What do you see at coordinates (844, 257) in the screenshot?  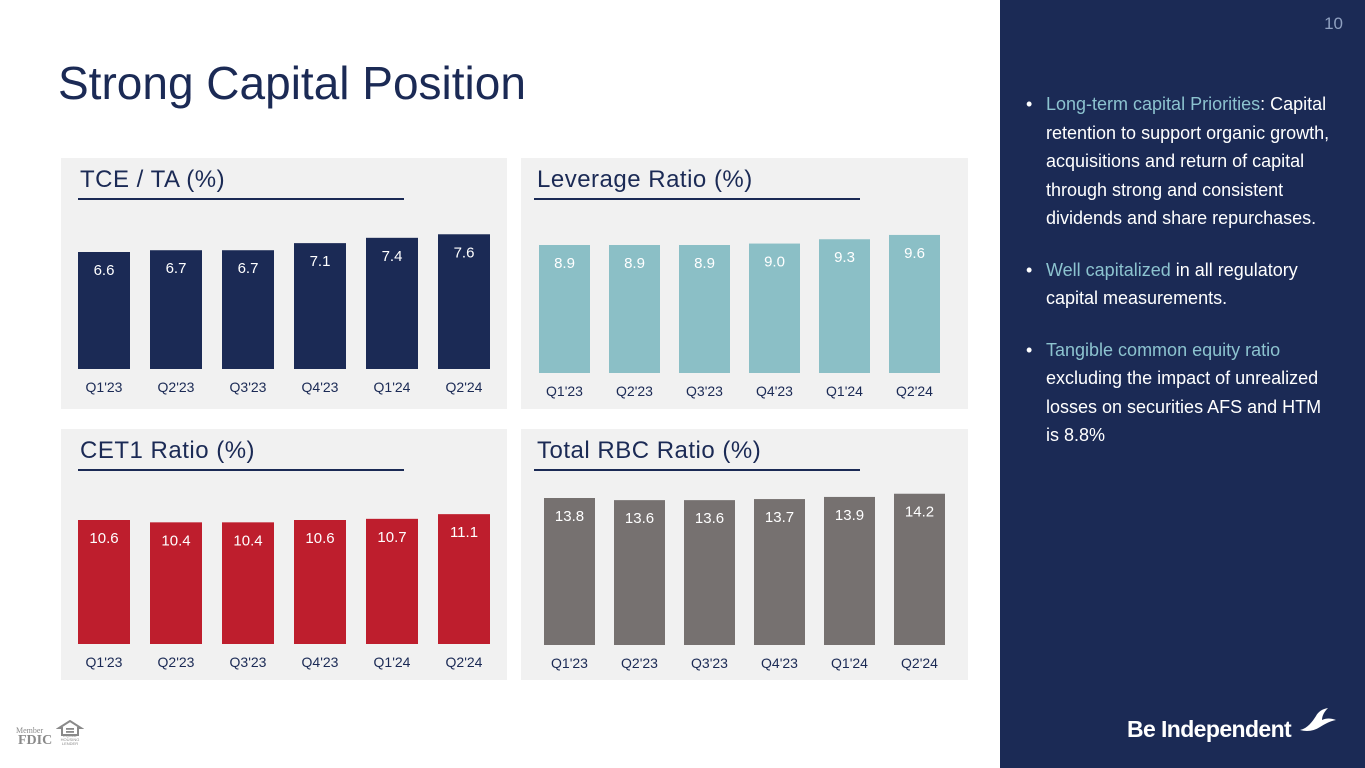 I see `leverage-ratio-value-label: 9.3` at bounding box center [844, 257].